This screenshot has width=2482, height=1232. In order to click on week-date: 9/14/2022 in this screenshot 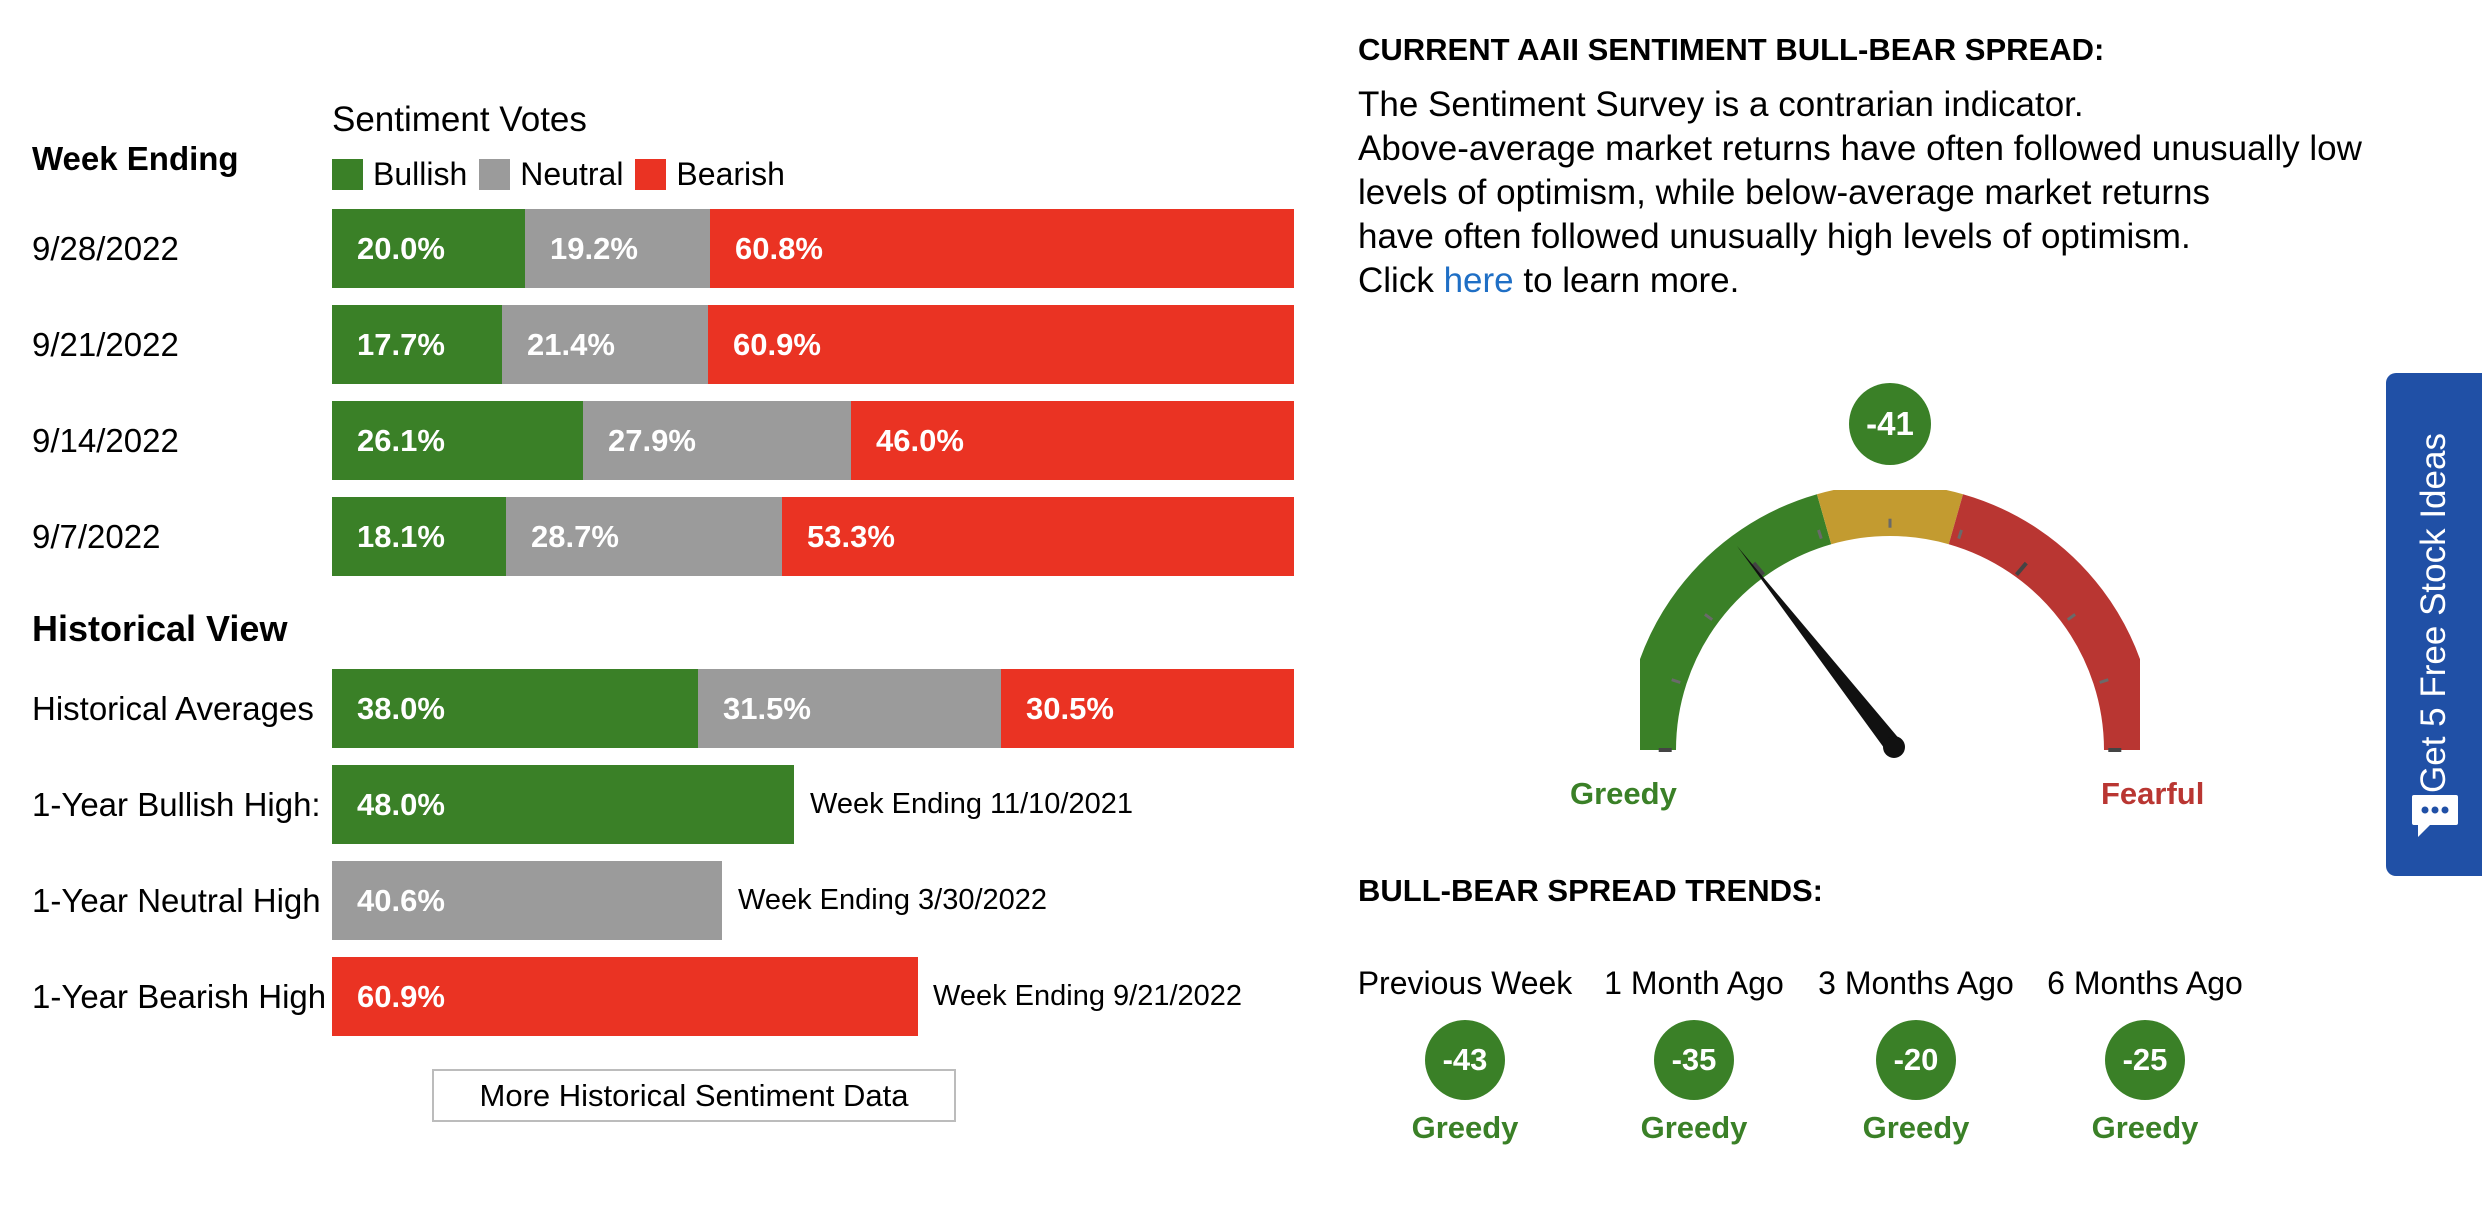, I will do `click(105, 440)`.